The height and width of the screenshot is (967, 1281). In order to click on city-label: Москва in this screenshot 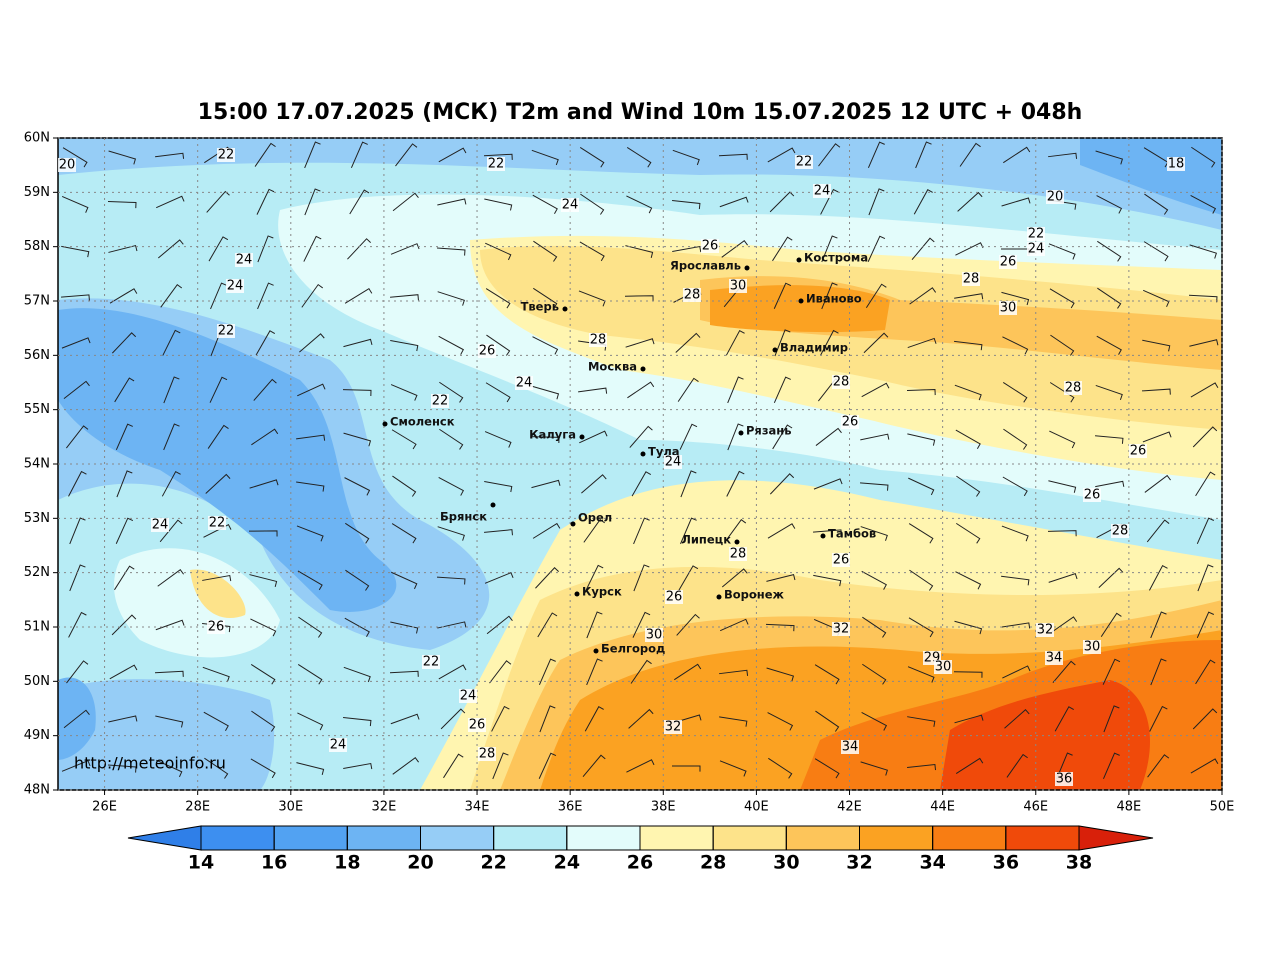, I will do `click(612, 367)`.